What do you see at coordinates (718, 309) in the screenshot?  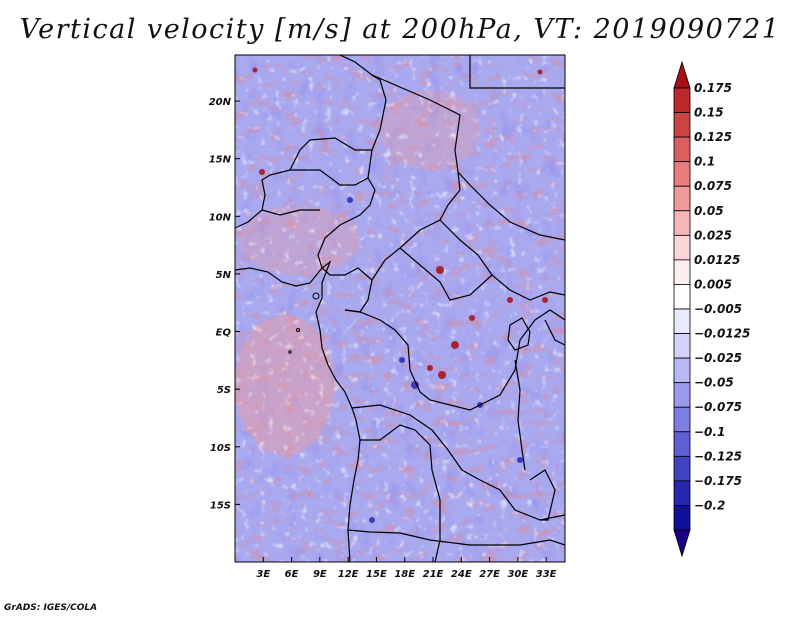 I see `colorbar-label: −0.005` at bounding box center [718, 309].